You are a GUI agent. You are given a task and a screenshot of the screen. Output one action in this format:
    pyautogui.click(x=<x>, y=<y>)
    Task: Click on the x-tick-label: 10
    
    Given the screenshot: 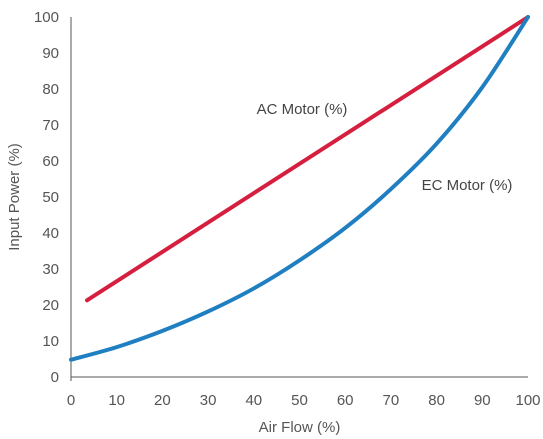 What is the action you would take?
    pyautogui.click(x=116, y=400)
    